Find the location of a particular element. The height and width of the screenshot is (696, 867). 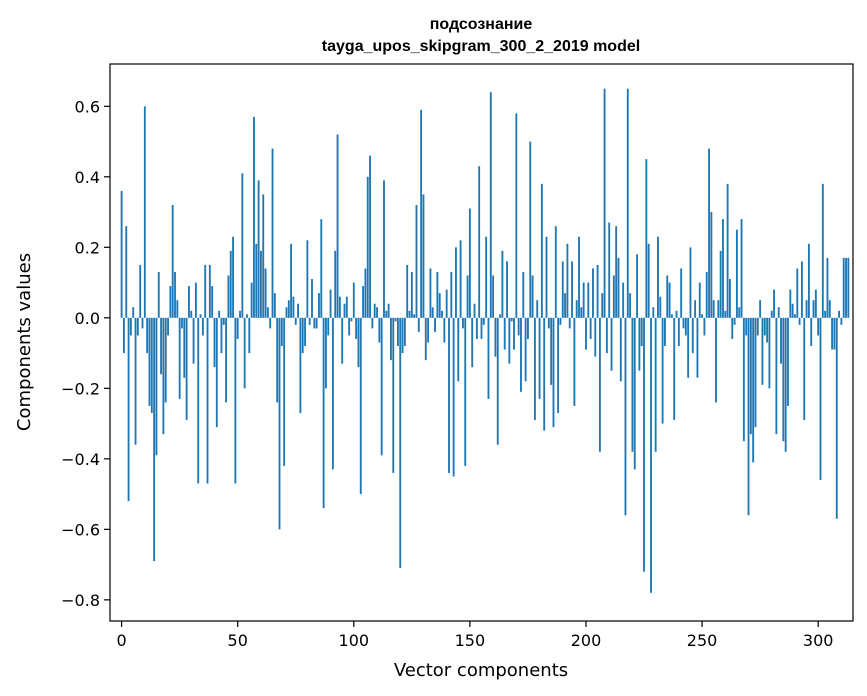

y-tick-label: −0.8 is located at coordinates (80, 600).